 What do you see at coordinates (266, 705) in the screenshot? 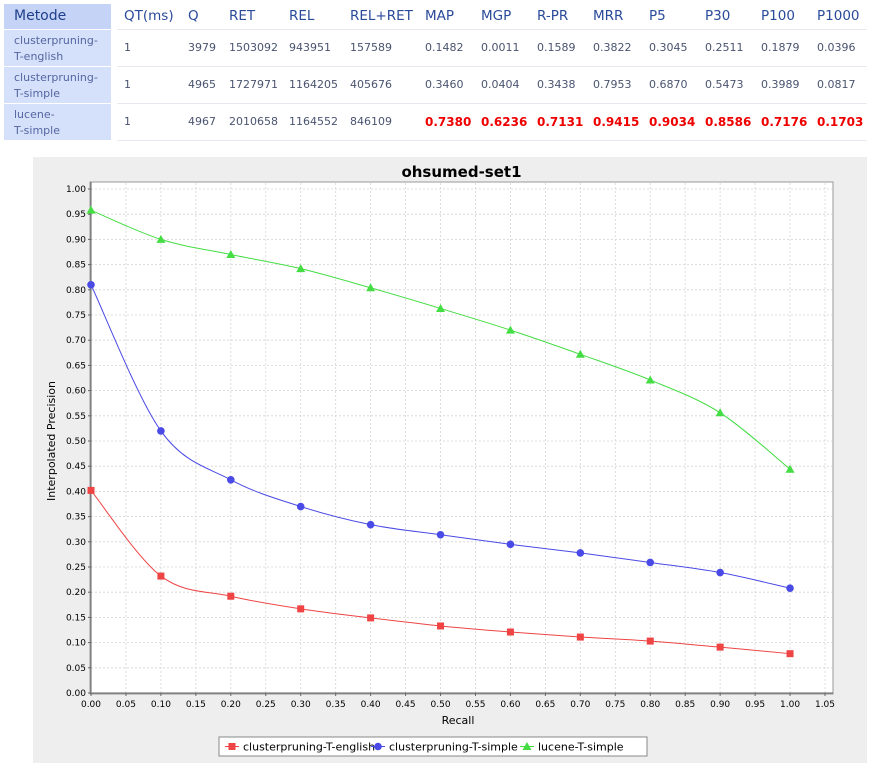
I see `x-tick-label: 0.25` at bounding box center [266, 705].